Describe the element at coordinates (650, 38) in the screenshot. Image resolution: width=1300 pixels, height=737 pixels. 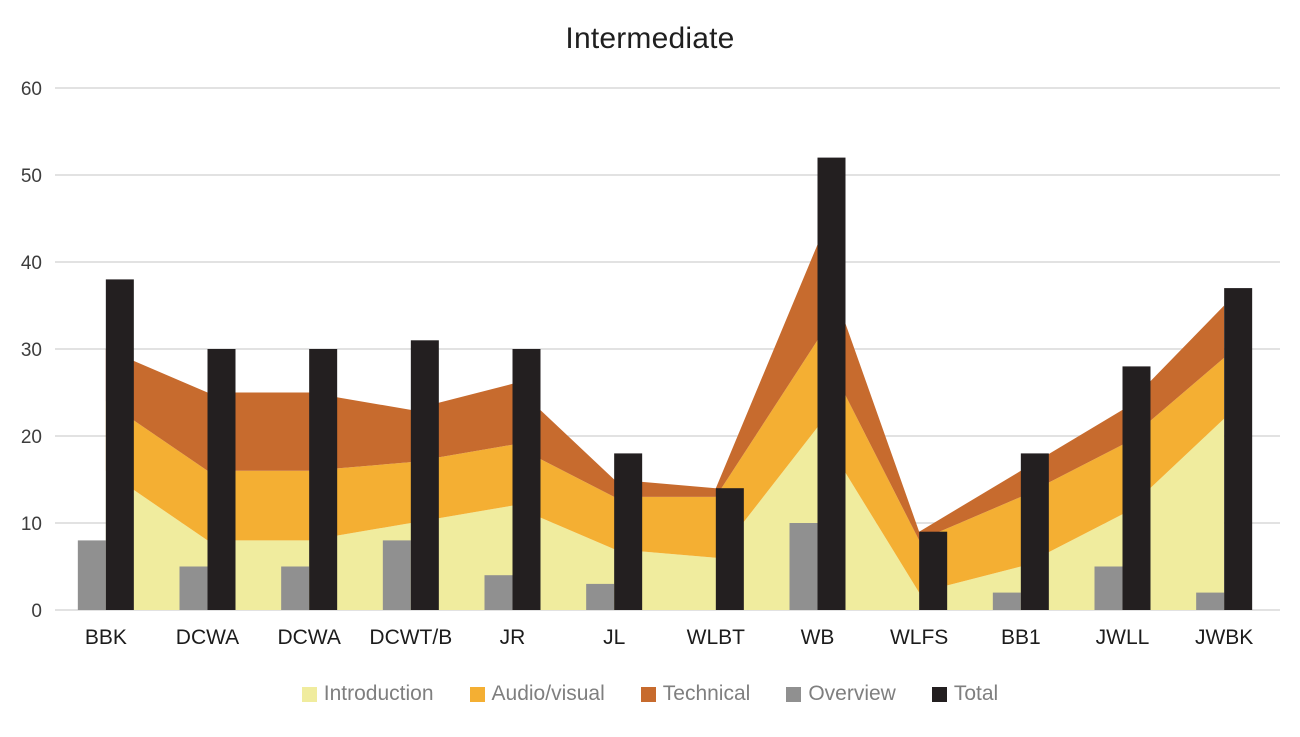
I see `chart-title: Intermediate` at that location.